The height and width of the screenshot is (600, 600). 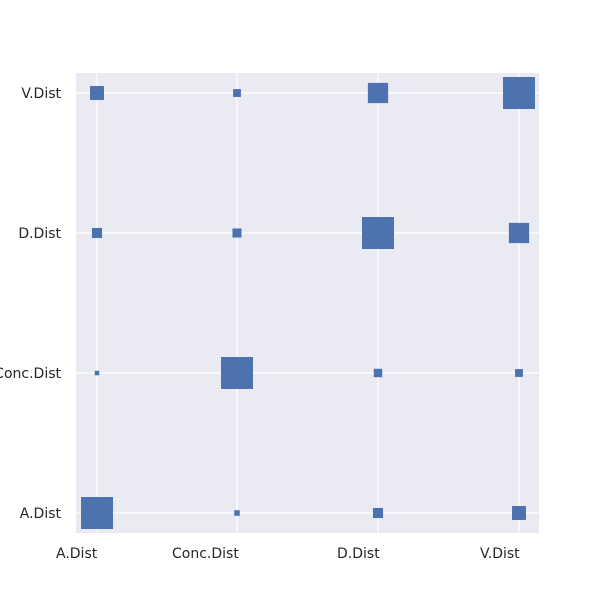 What do you see at coordinates (237, 513) in the screenshot?
I see `marker-conc-dist-vs-a-dist` at bounding box center [237, 513].